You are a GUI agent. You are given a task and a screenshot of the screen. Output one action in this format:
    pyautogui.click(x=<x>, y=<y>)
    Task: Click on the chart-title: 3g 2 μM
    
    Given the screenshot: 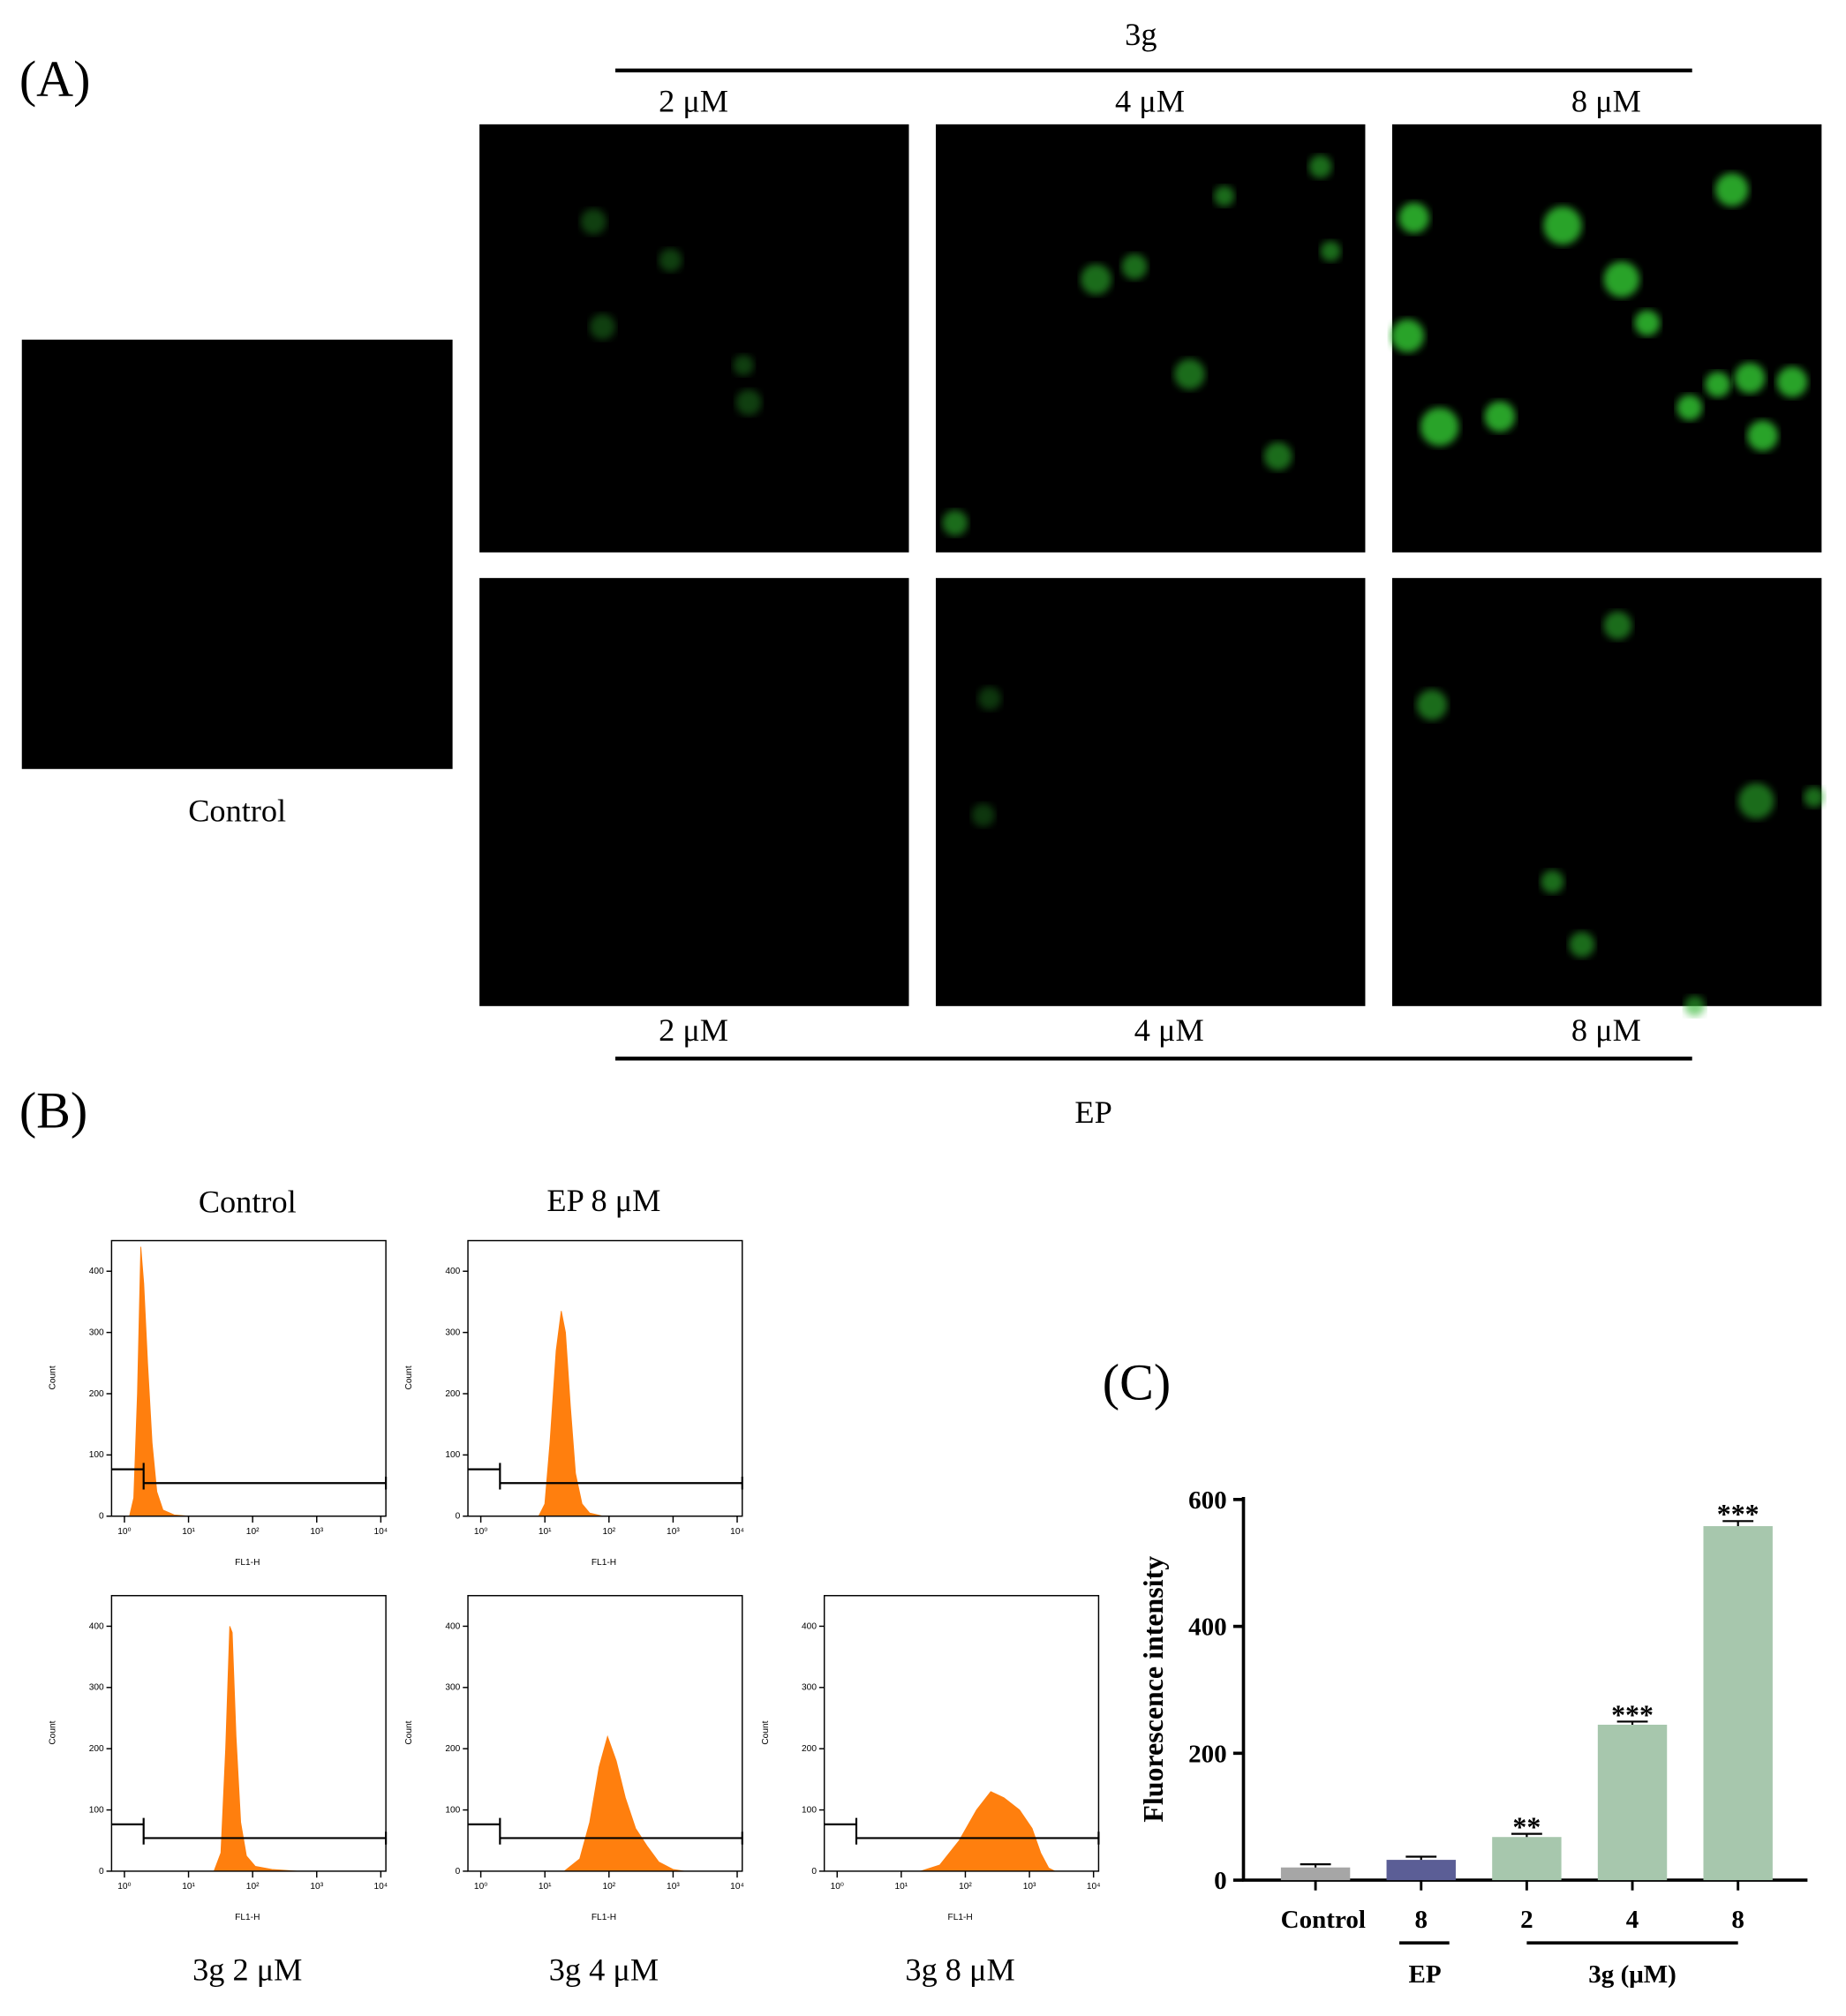 What is the action you would take?
    pyautogui.click(x=247, y=1969)
    